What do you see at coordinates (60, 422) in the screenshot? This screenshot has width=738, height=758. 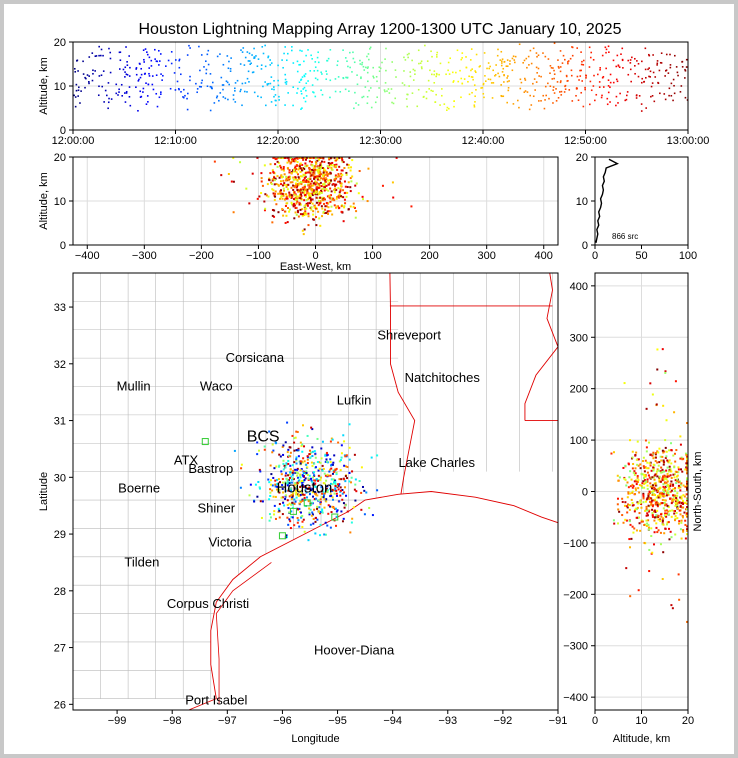 I see `map-y-tick-label: 31` at bounding box center [60, 422].